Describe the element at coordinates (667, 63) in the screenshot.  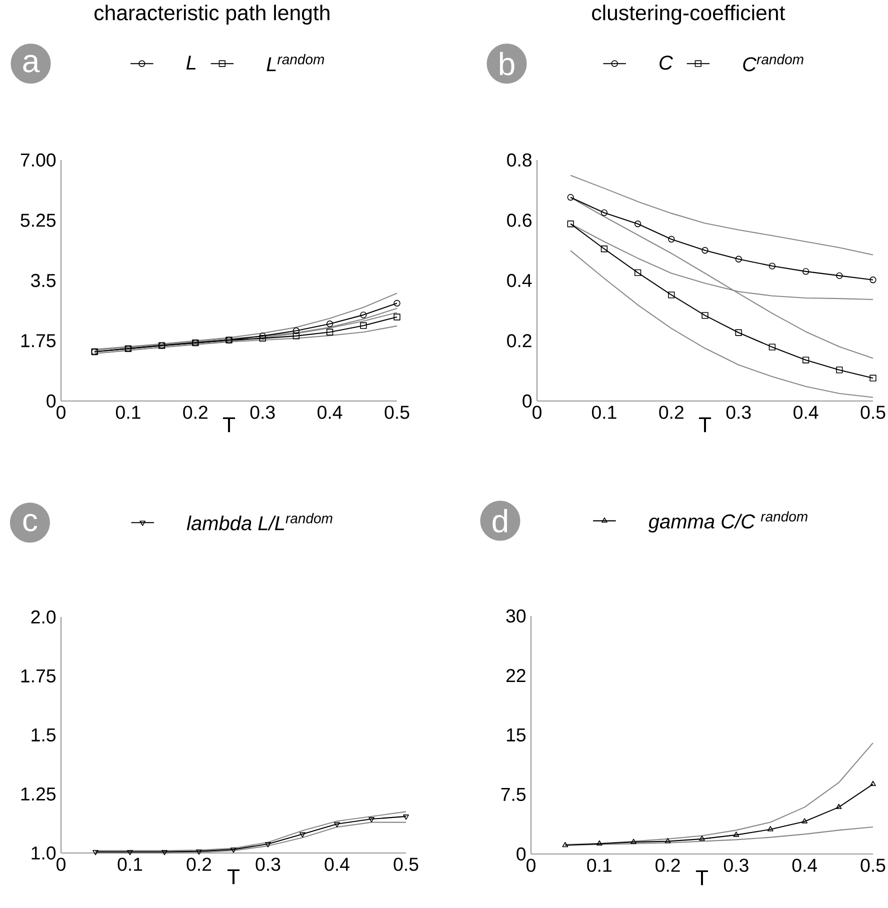
I see `legend-label: C` at that location.